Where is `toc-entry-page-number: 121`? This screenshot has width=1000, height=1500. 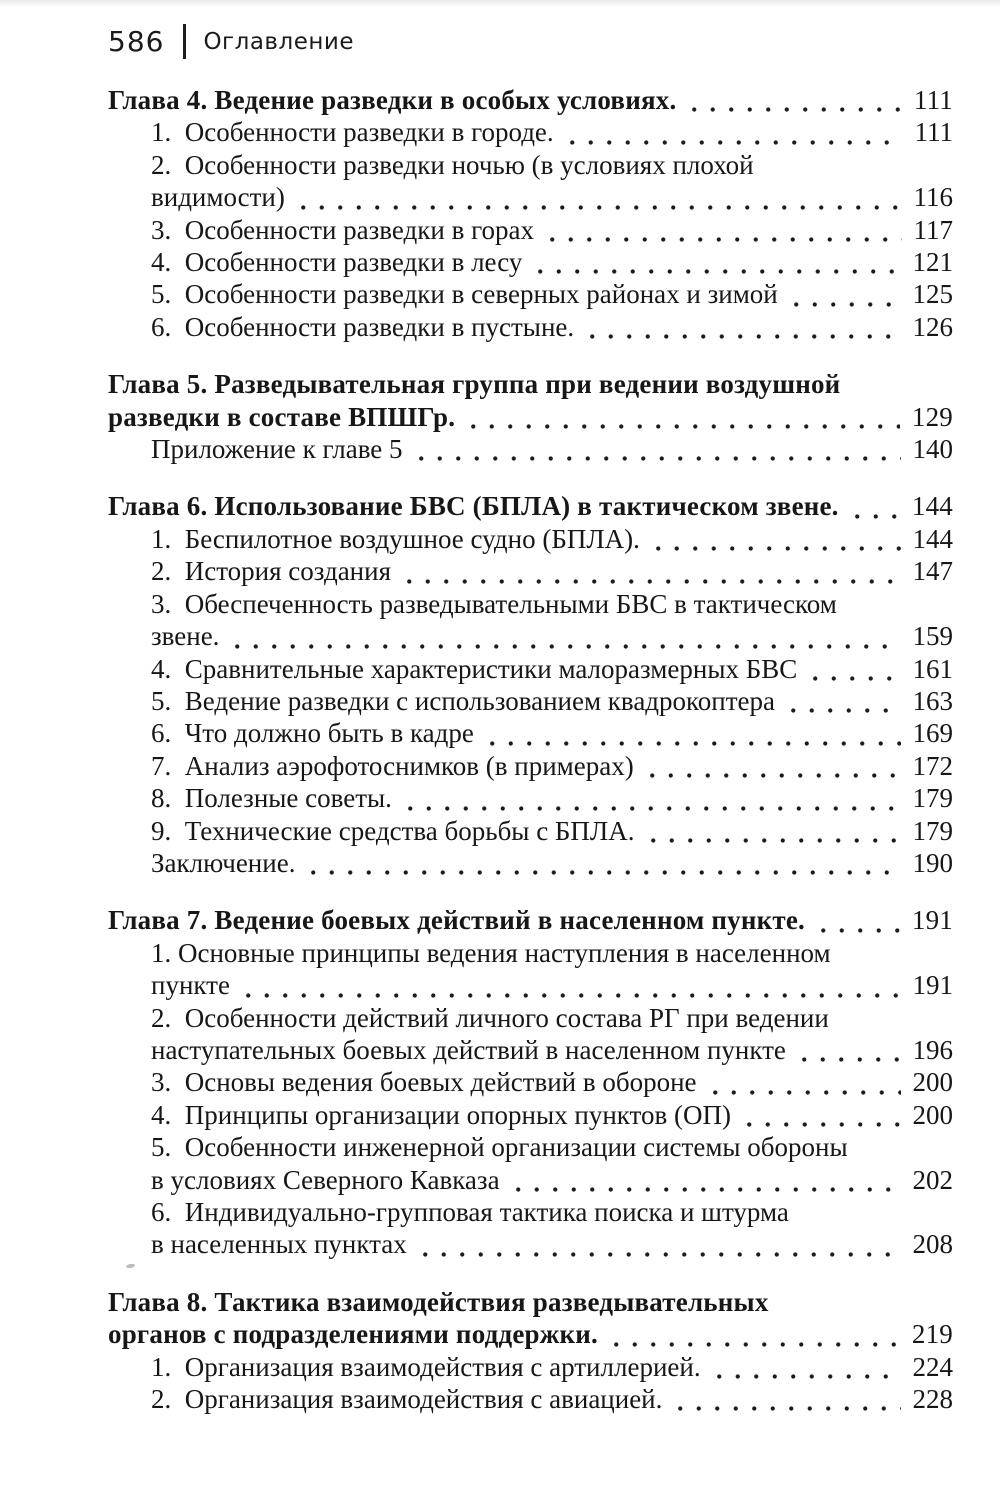
toc-entry-page-number: 121 is located at coordinates (933, 262).